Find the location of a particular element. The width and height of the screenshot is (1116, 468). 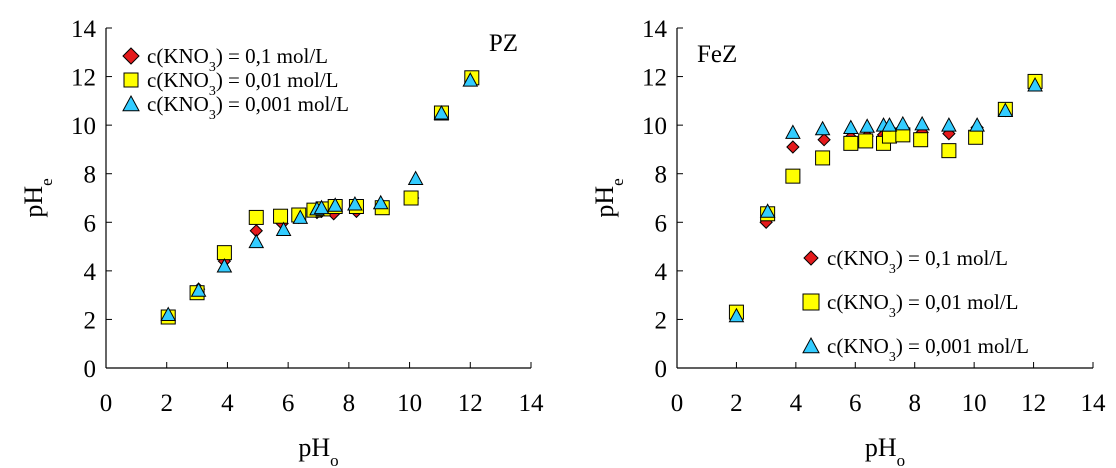

panel-label: PZ is located at coordinates (503, 43).